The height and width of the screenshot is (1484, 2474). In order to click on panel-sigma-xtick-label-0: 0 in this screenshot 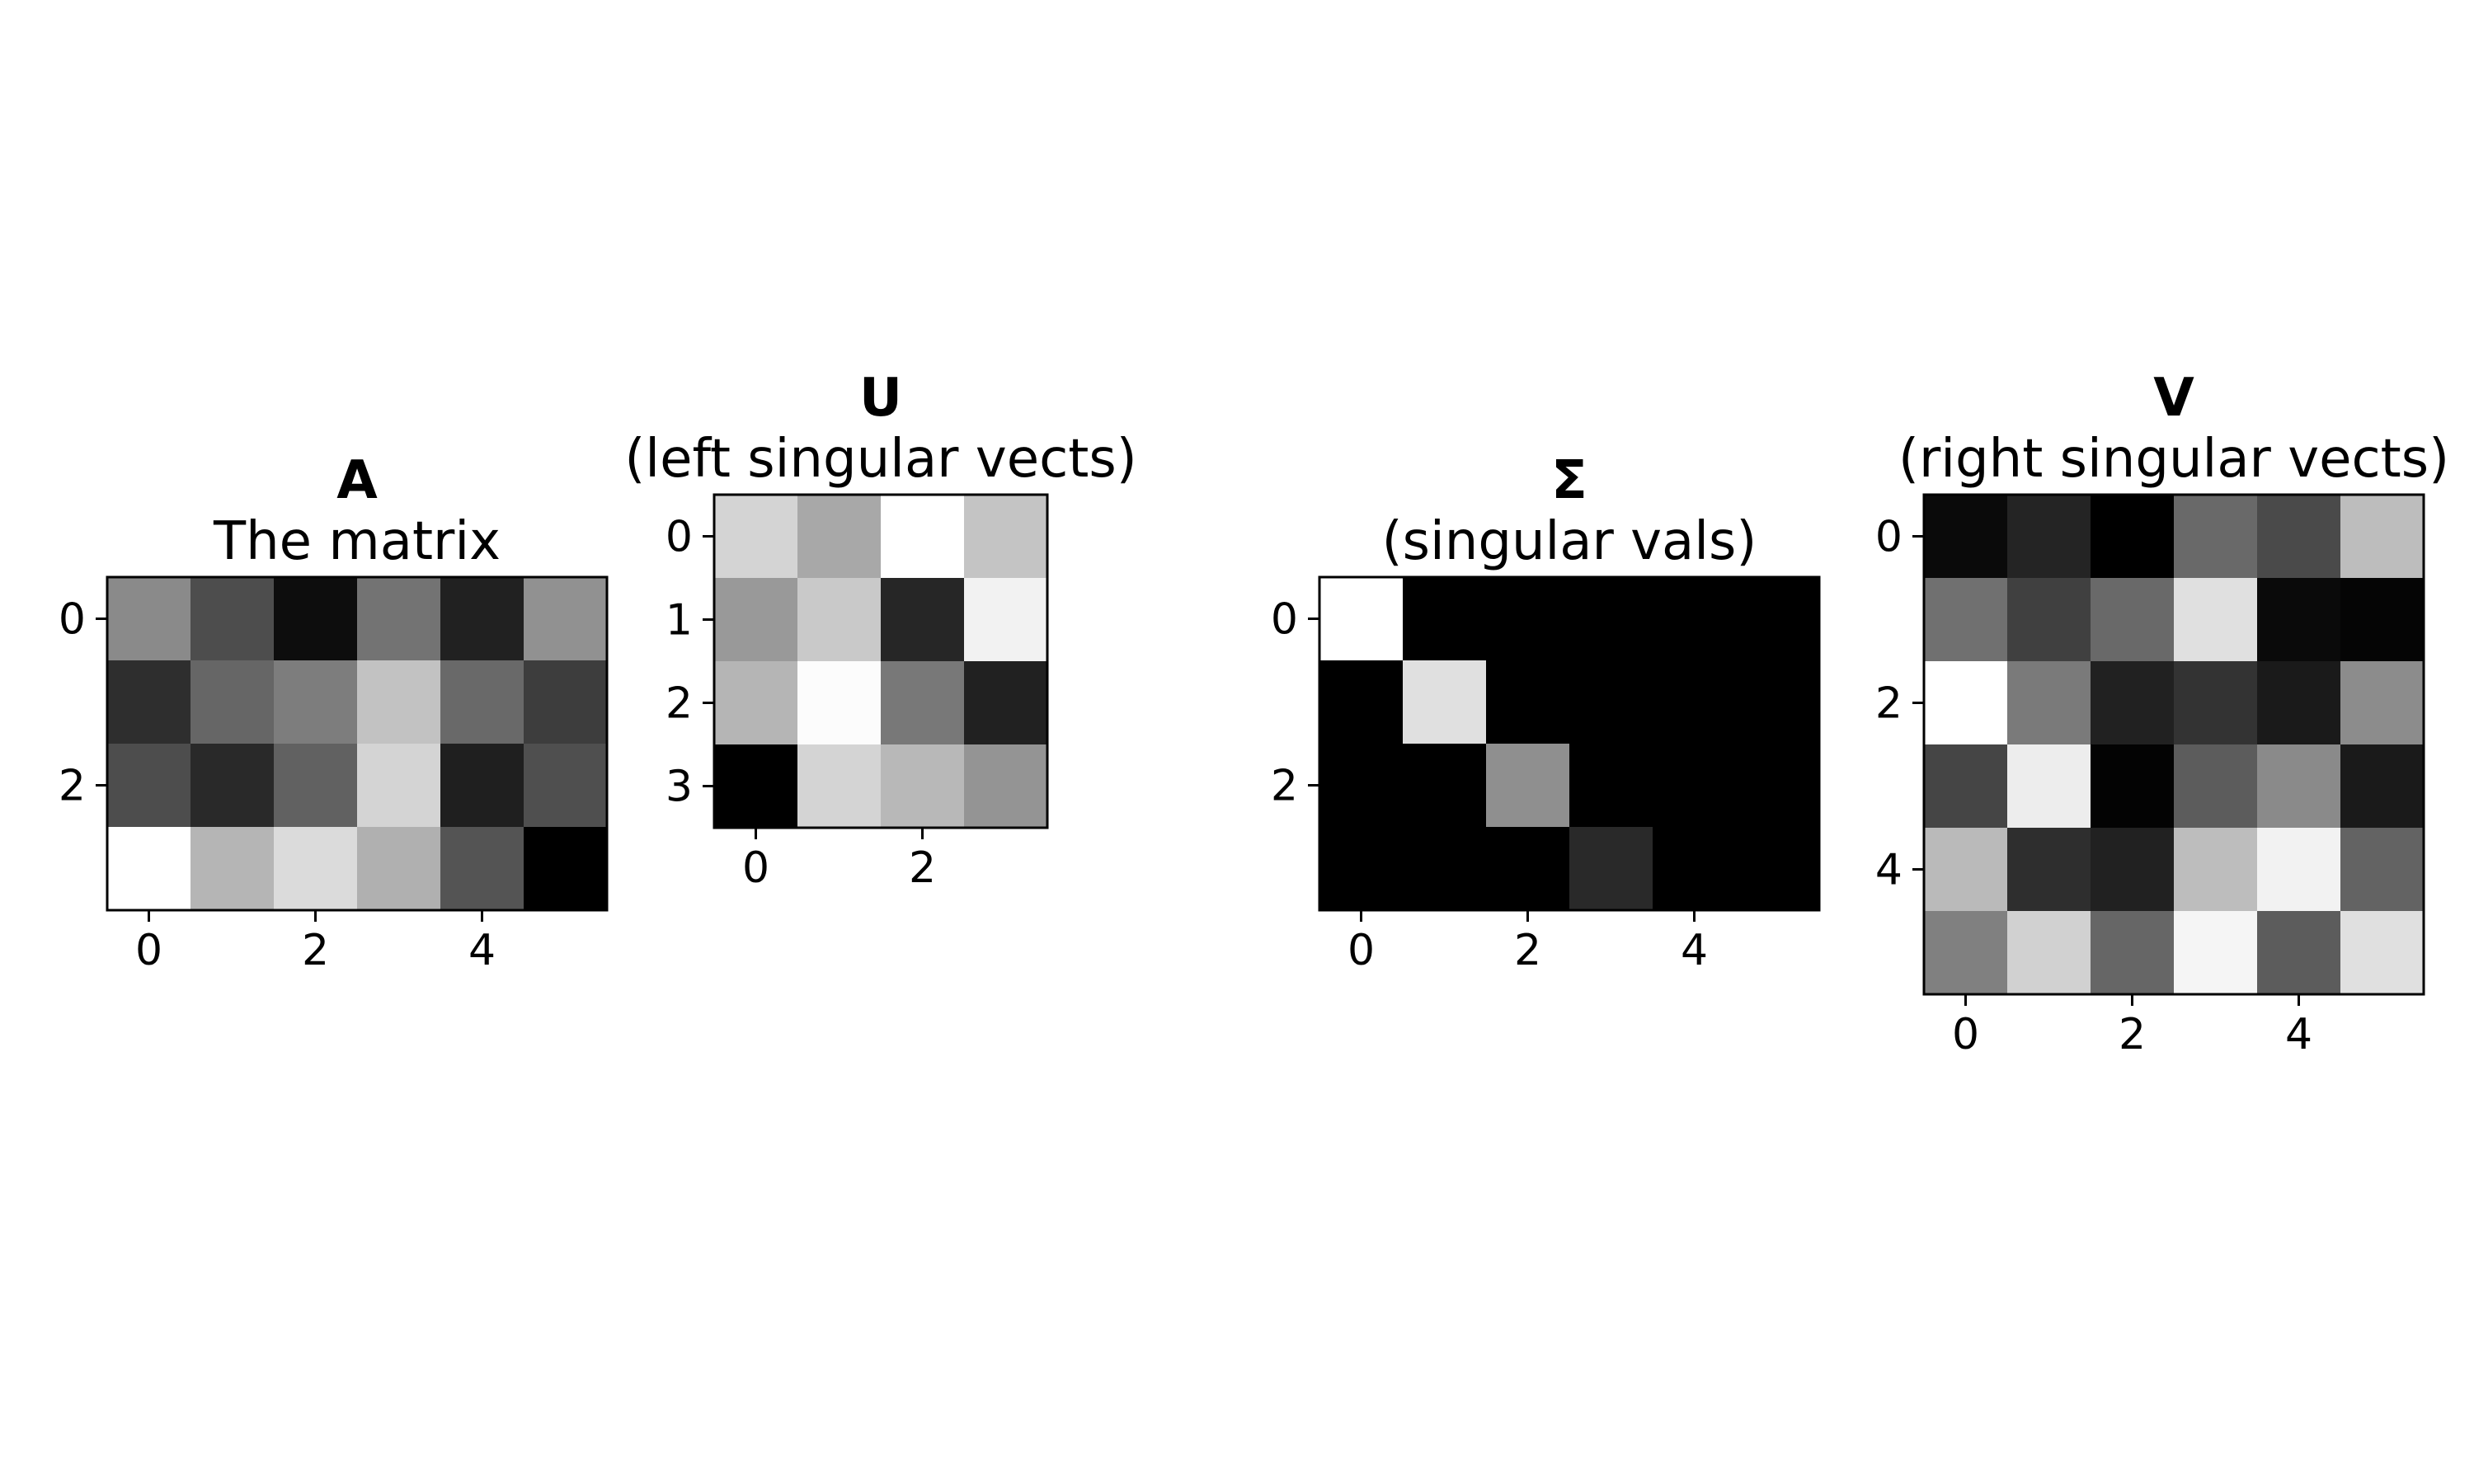, I will do `click(1361, 950)`.